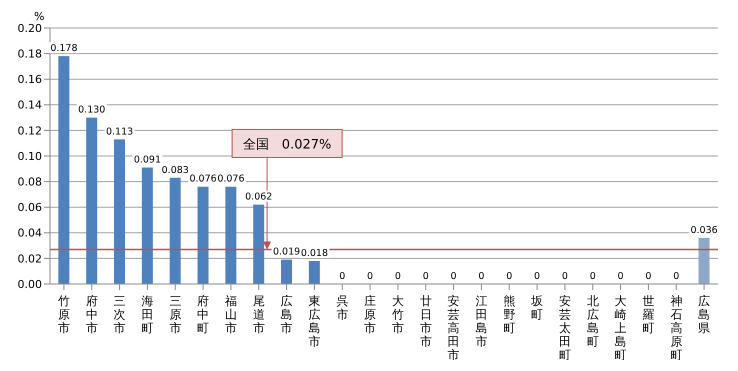 This screenshot has width=738, height=371. What do you see at coordinates (30, 131) in the screenshot?
I see `text: 0.12` at bounding box center [30, 131].